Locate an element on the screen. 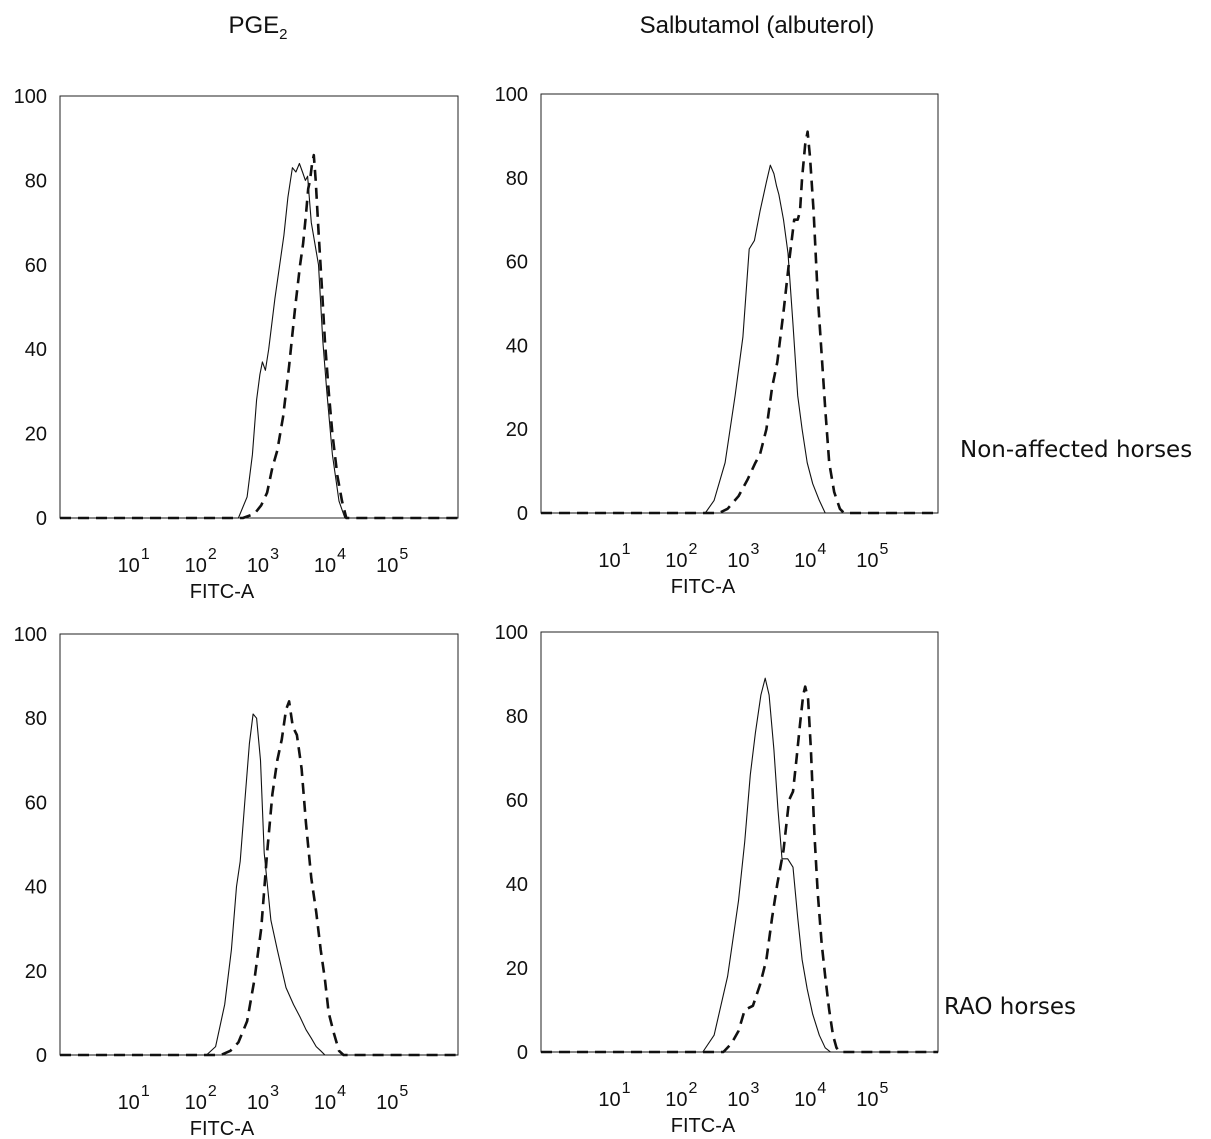 Image resolution: width=1211 pixels, height=1139 pixels. column-title-pge2: PGE2 is located at coordinates (258, 27).